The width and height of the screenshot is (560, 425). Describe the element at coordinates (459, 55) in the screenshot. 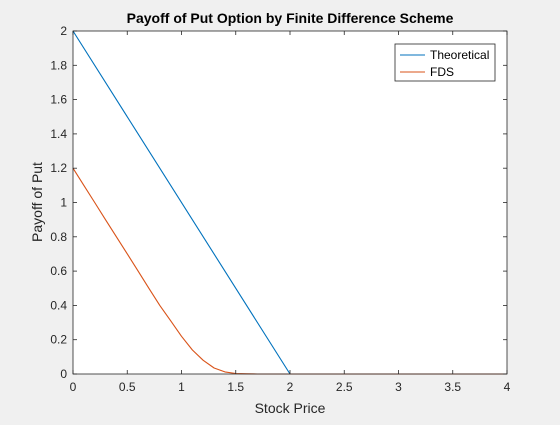

I see `legend-label: Theoretical` at that location.